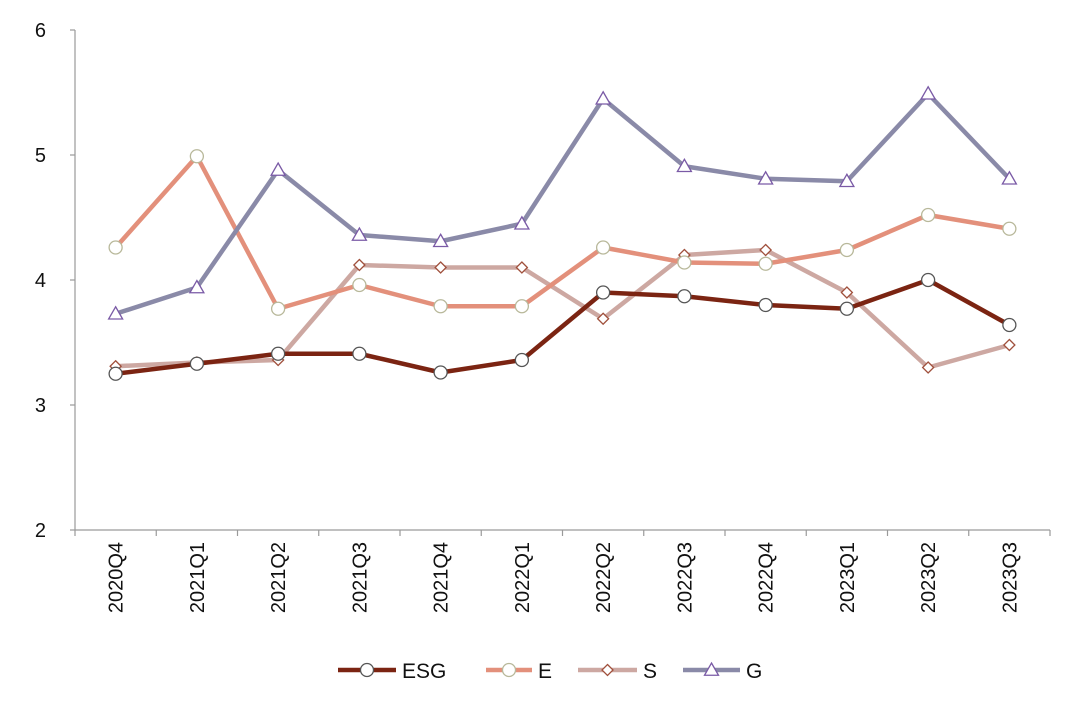 Image resolution: width=1080 pixels, height=702 pixels. Describe the element at coordinates (650, 671) in the screenshot. I see `legend-label-s: S` at that location.